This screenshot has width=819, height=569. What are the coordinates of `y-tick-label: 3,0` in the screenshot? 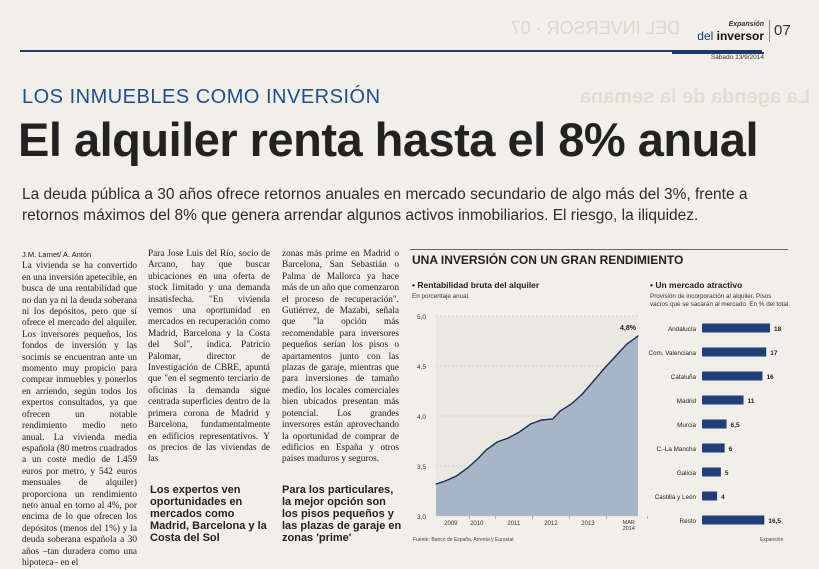 It's located at (421, 517).